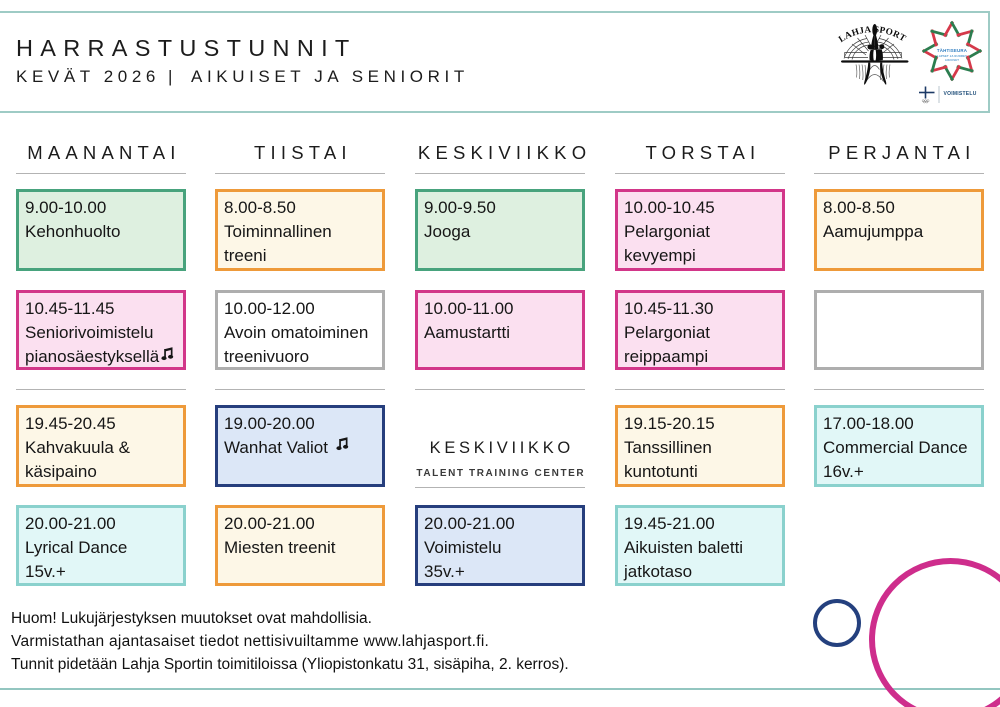 Image resolution: width=1000 pixels, height=707 pixels. Describe the element at coordinates (960, 94) in the screenshot. I see `svg-text: VOIMISTELU` at that location.